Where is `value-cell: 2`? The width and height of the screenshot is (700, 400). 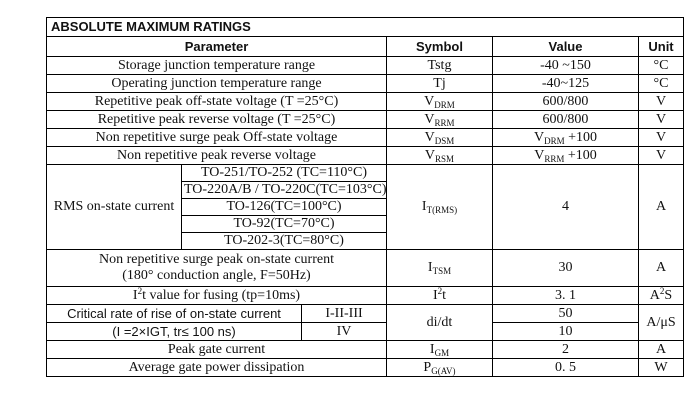 value-cell: 2 is located at coordinates (565, 349).